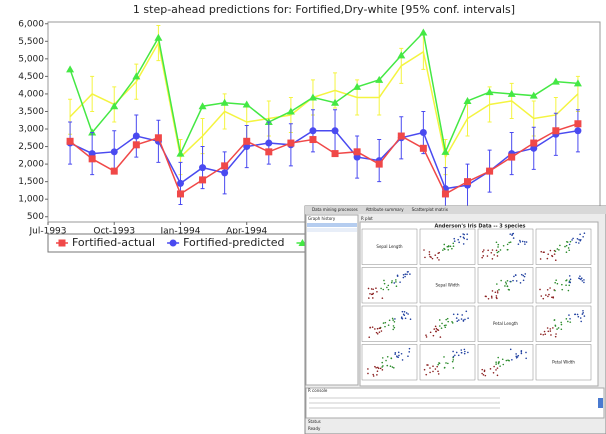 The height and width of the screenshot is (434, 606). What do you see at coordinates (31, 147) in the screenshot?
I see `y-tick-label: 2,500` at bounding box center [31, 147].